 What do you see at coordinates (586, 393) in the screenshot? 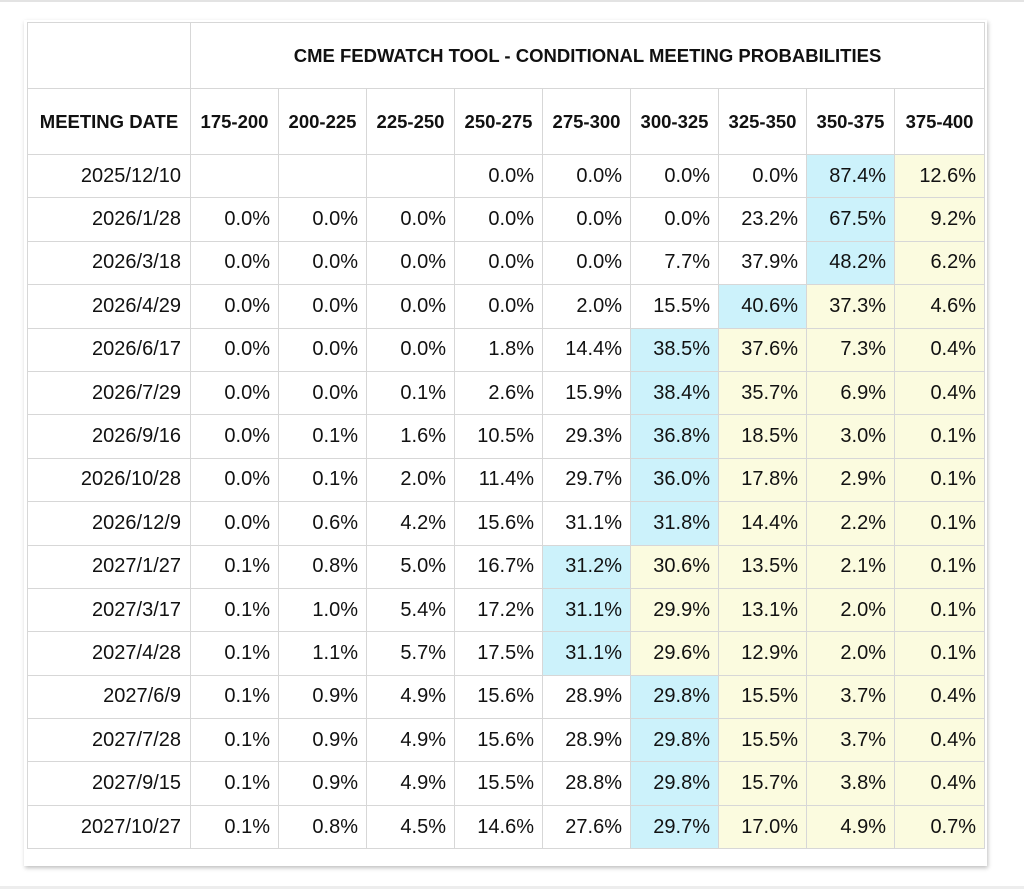
I see `probability-cell: 15.9%` at bounding box center [586, 393].